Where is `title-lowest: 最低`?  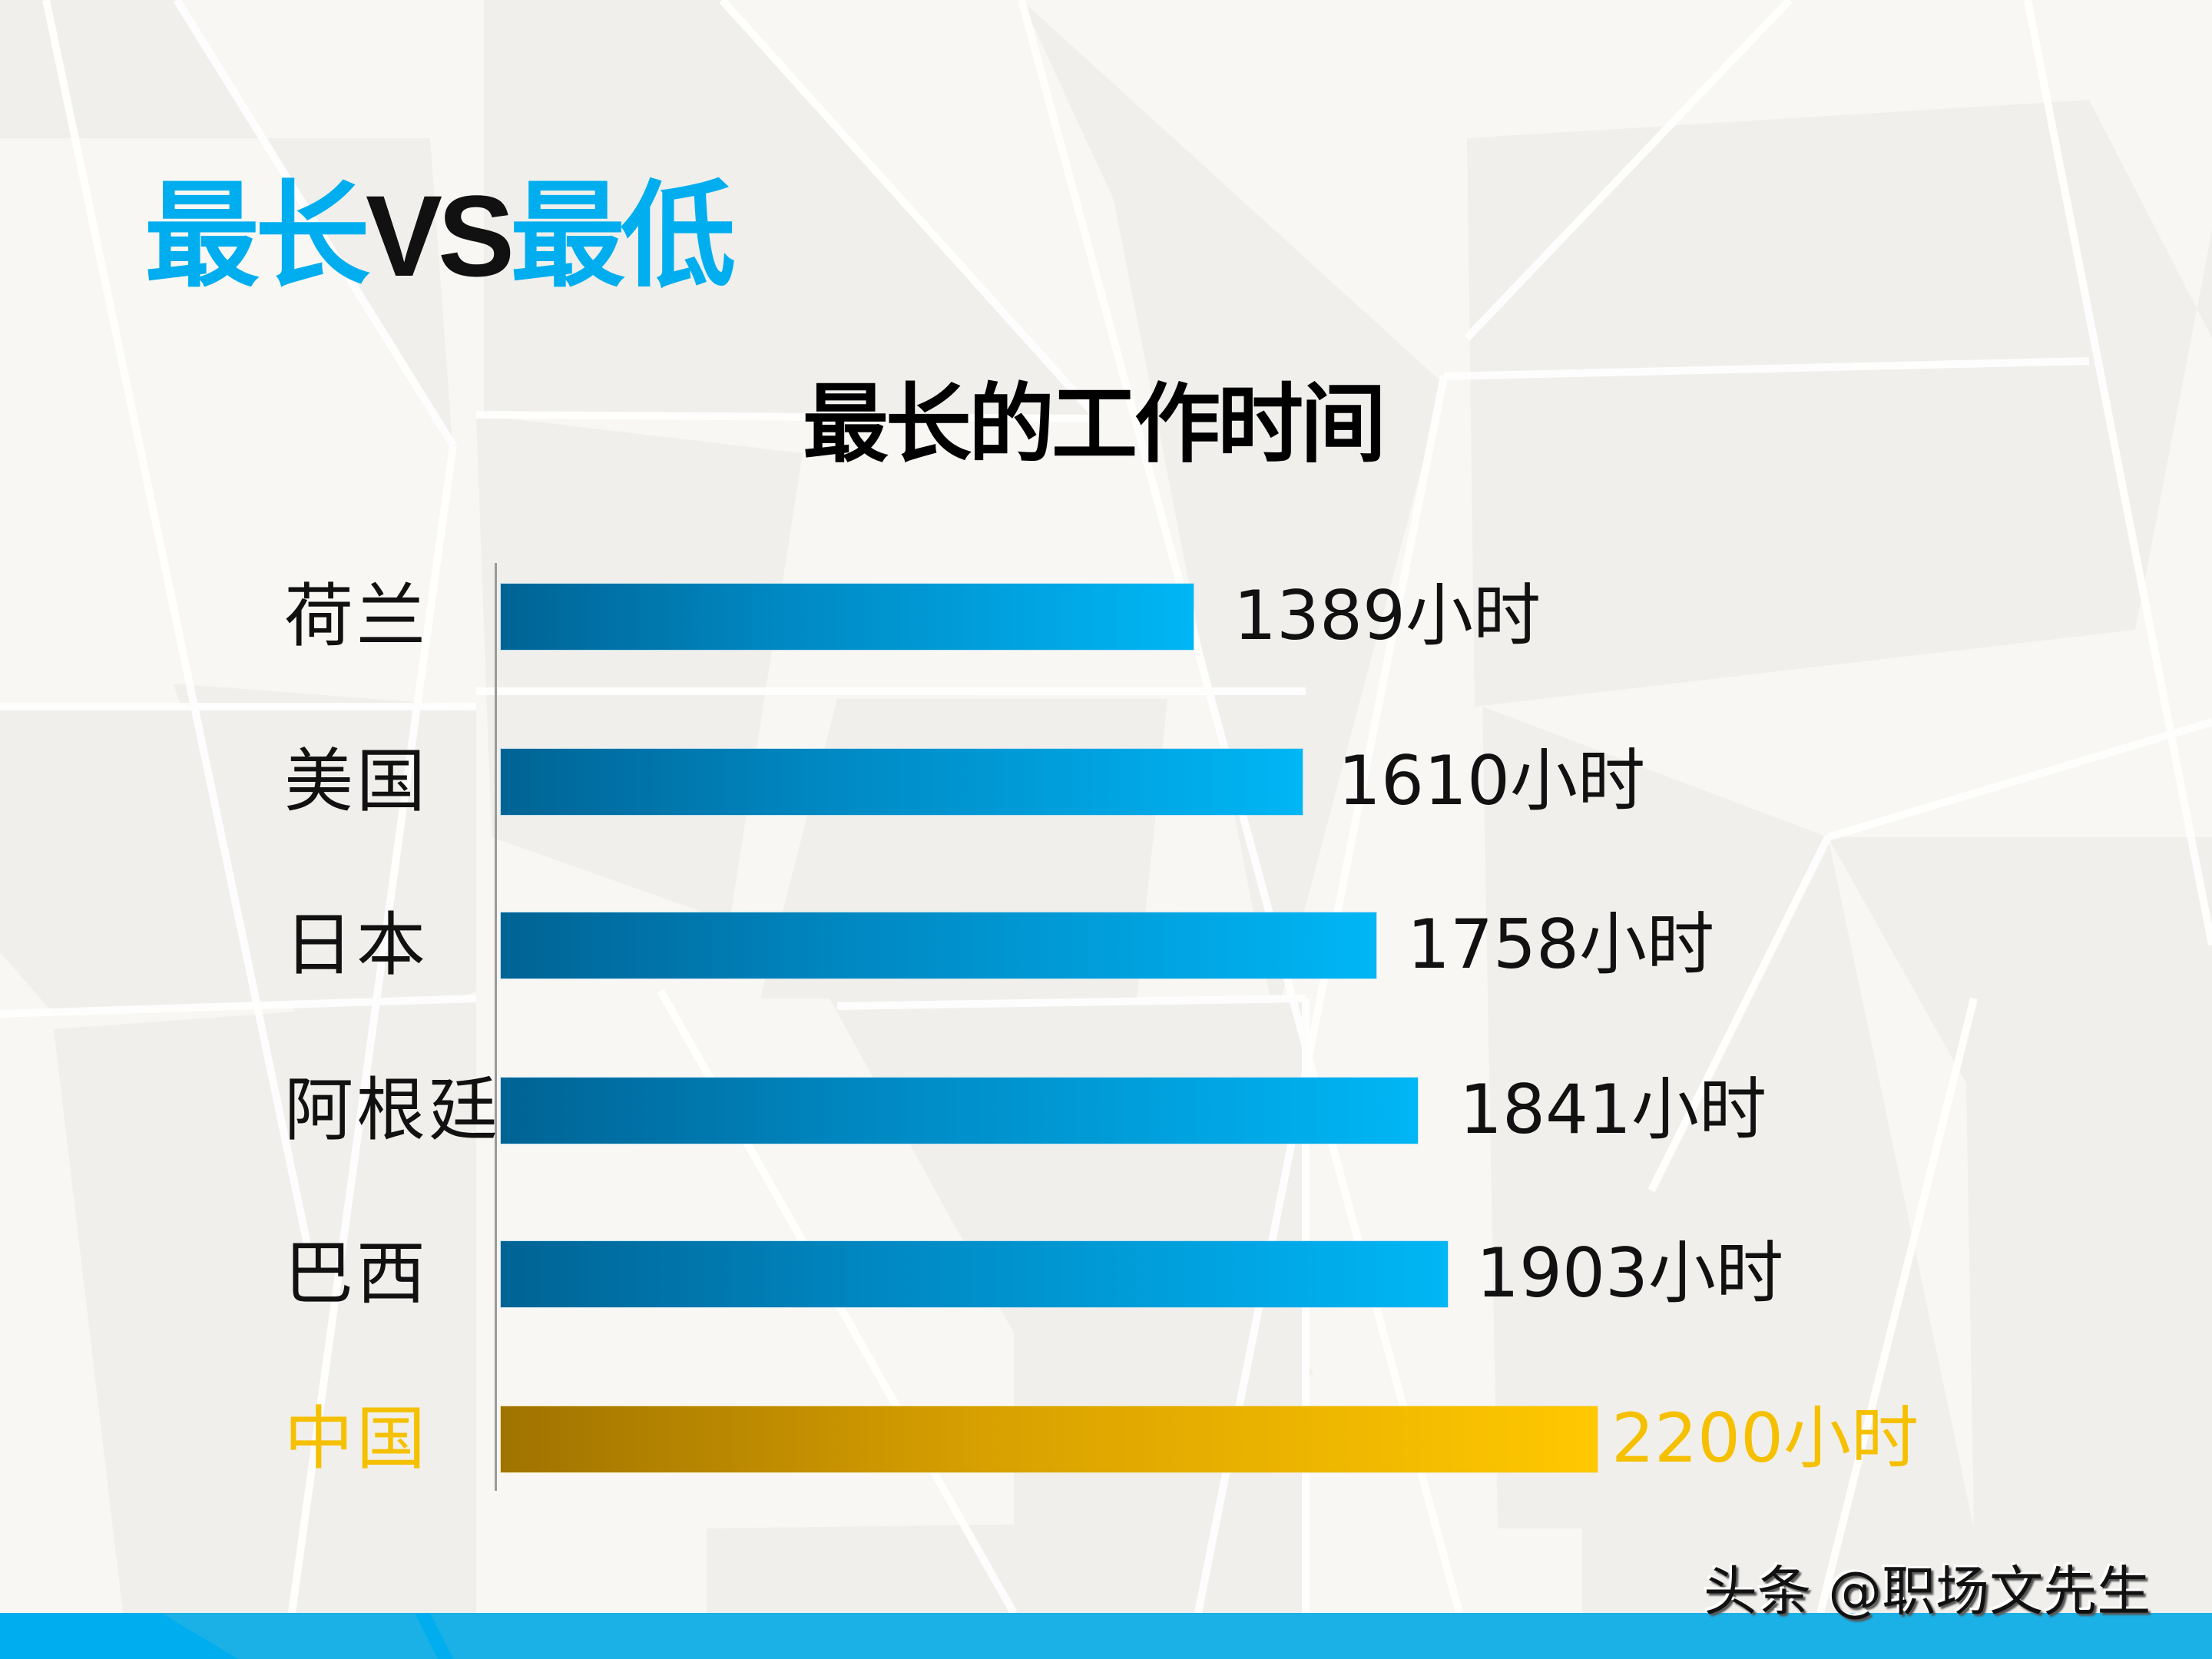
title-lowest: 最低 is located at coordinates (623, 237).